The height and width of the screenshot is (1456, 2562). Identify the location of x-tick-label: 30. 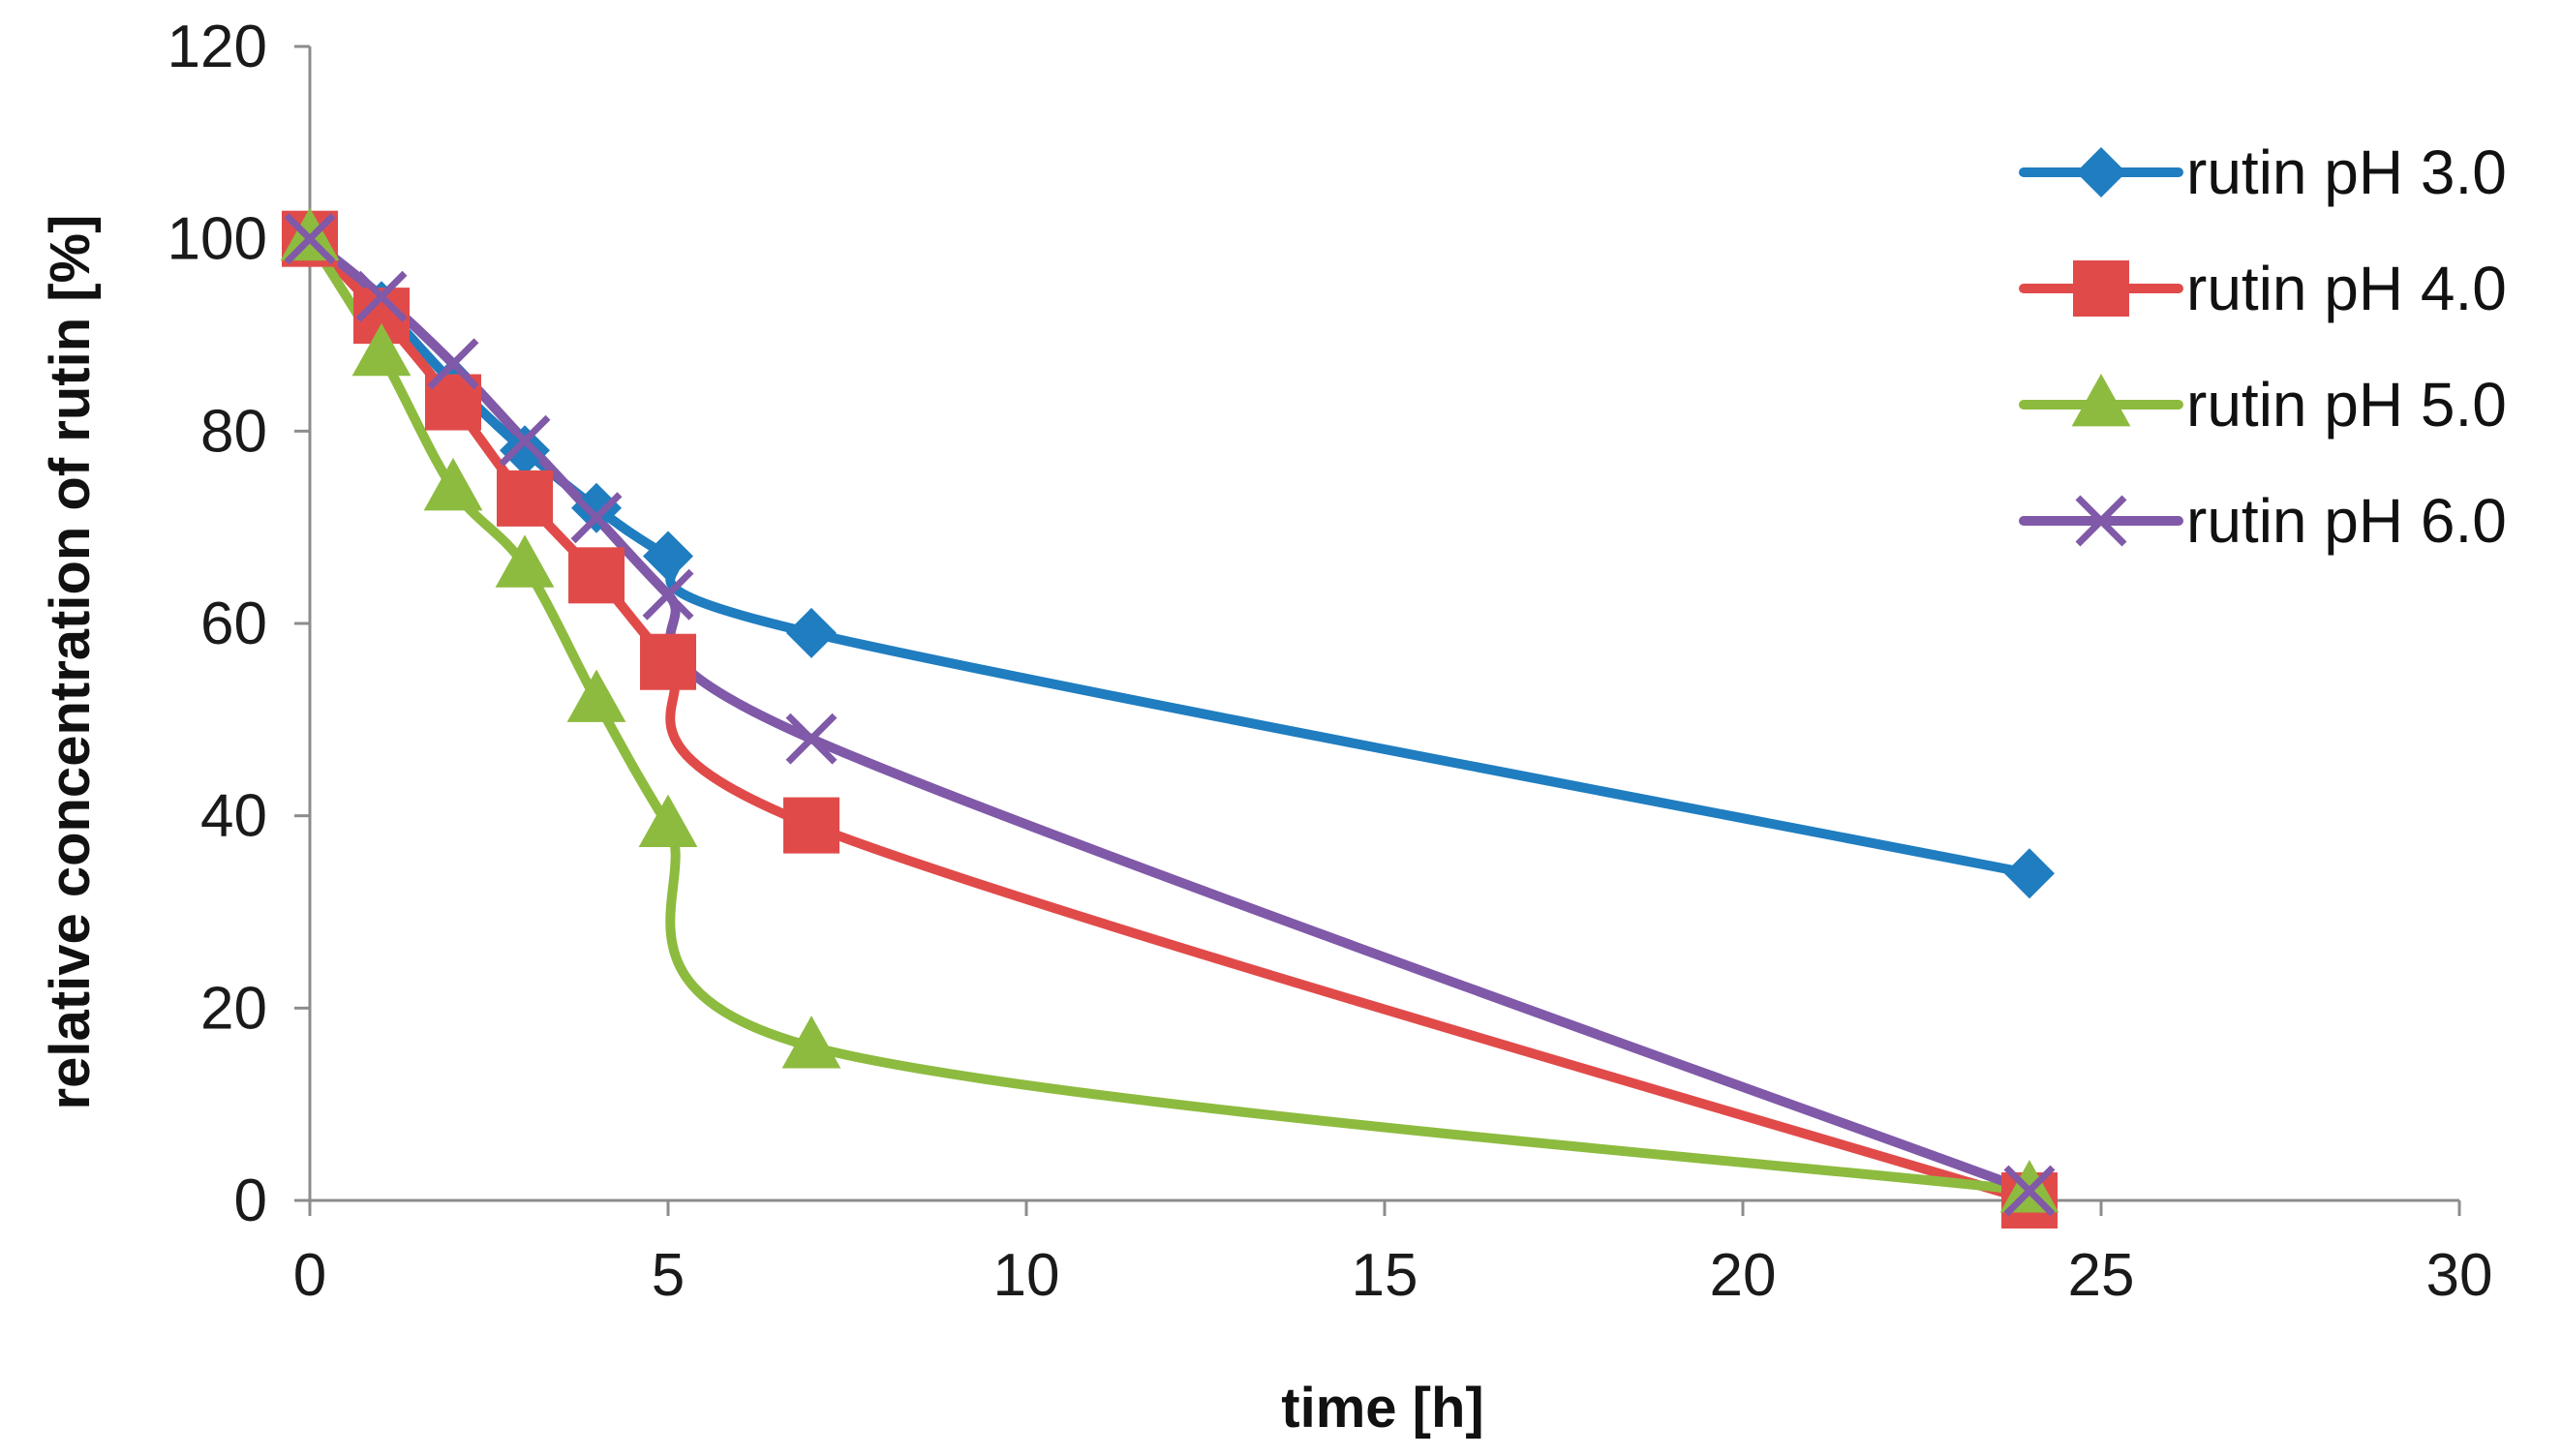
(2459, 1276).